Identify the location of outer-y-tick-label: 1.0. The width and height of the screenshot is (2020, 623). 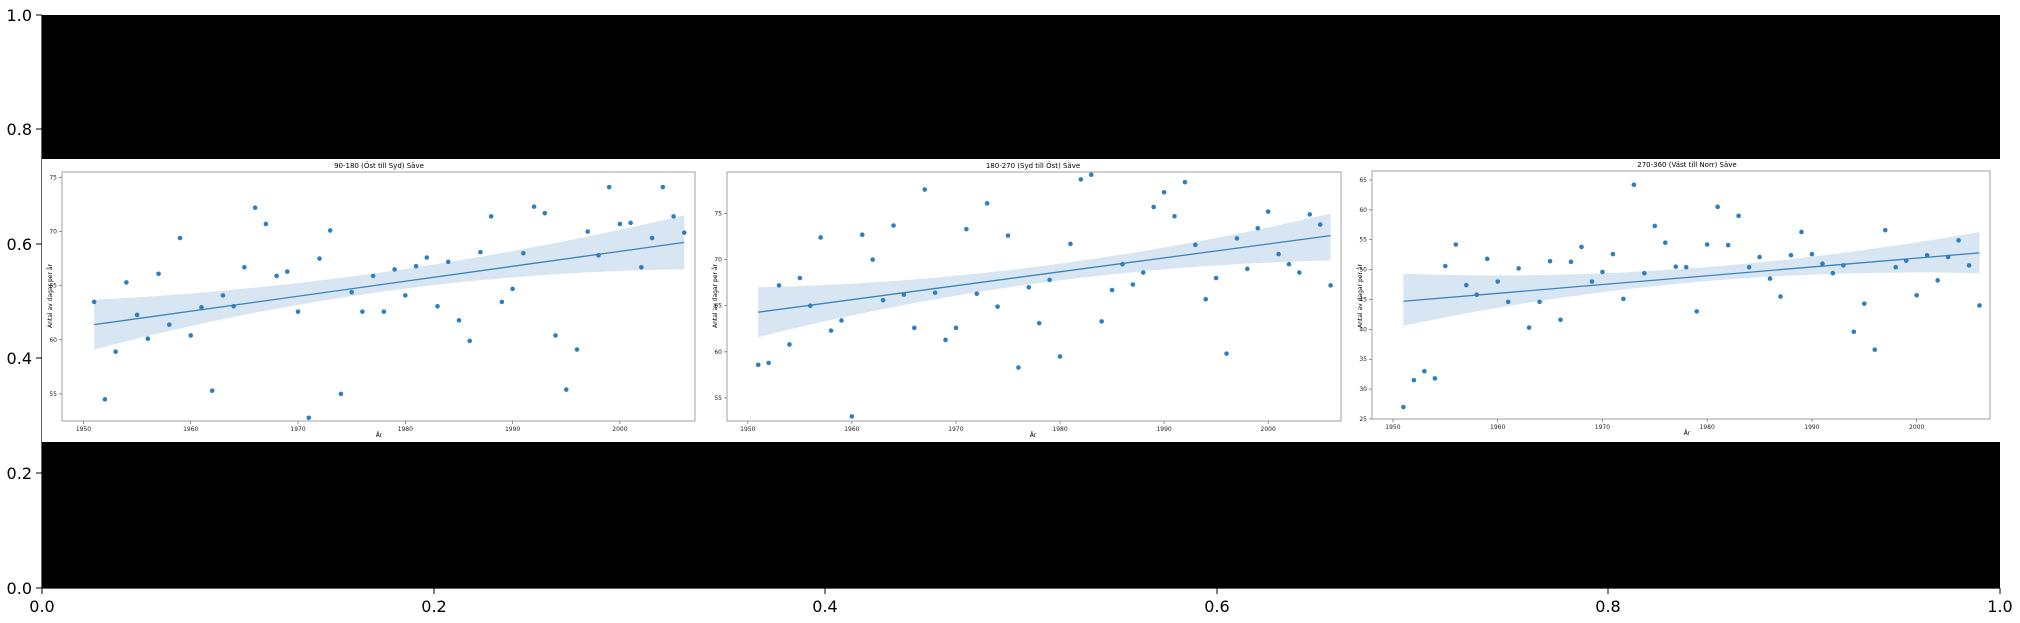
(19, 15).